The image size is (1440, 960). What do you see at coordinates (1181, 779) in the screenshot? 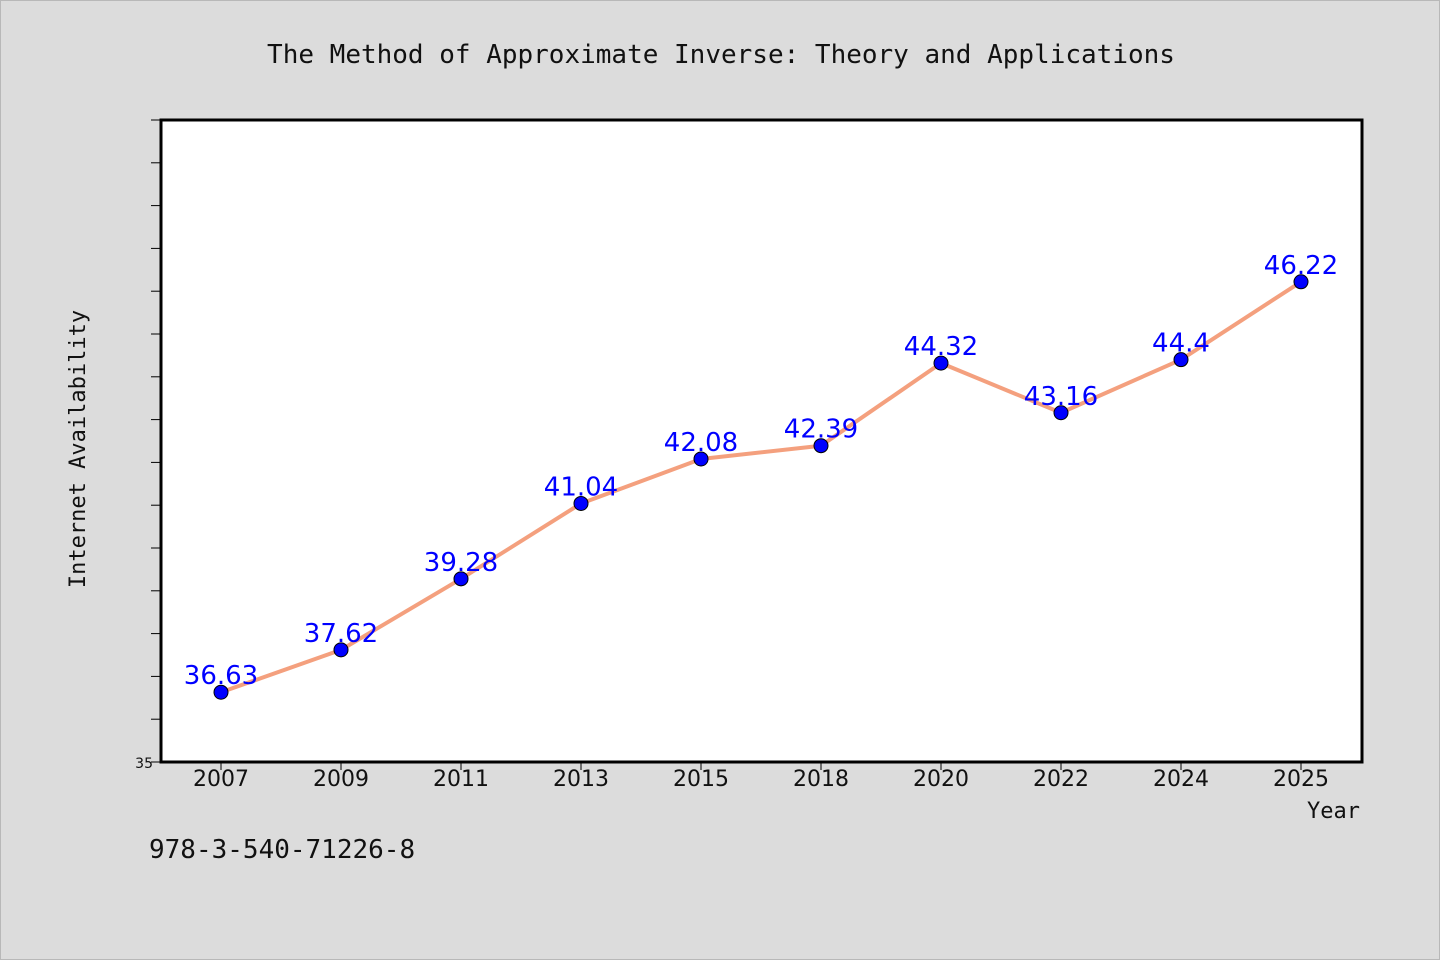
I see `x-tick-label: 2024` at bounding box center [1181, 779].